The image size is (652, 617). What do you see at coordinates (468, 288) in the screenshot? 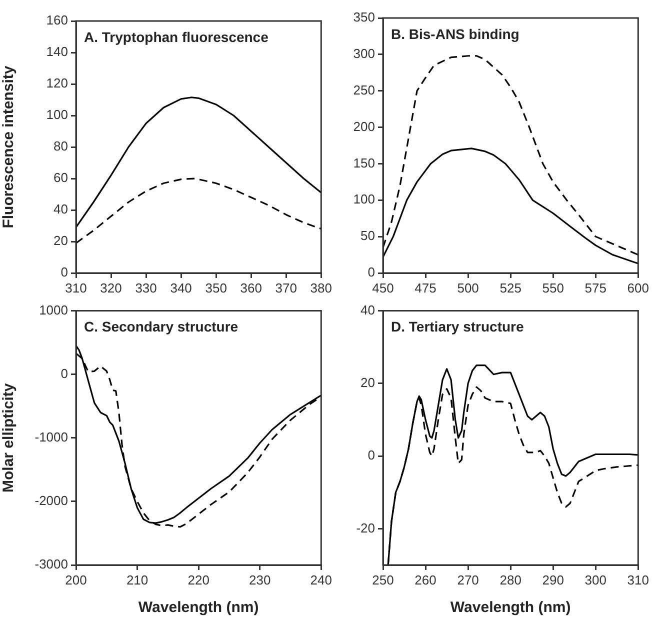
I see `x-tick-label: 500` at bounding box center [468, 288].